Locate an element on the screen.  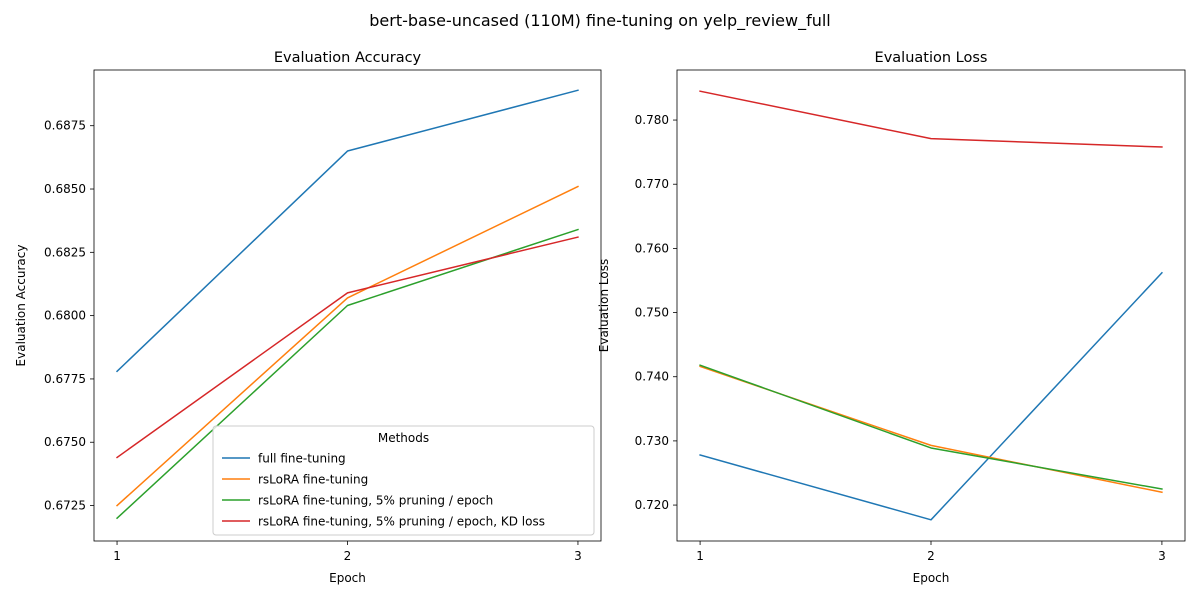
acc-line-kd is located at coordinates (347, 347).